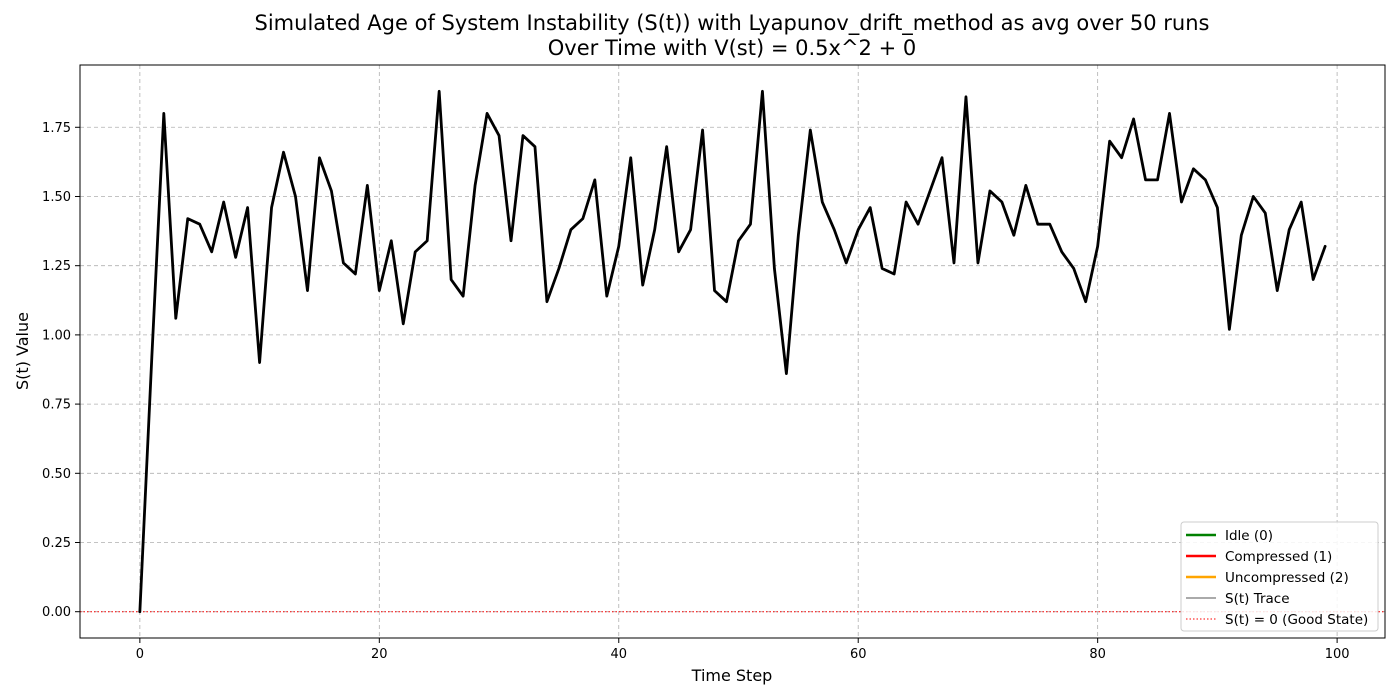  I want to click on y-tick-label: 1.00, so click(56, 335).